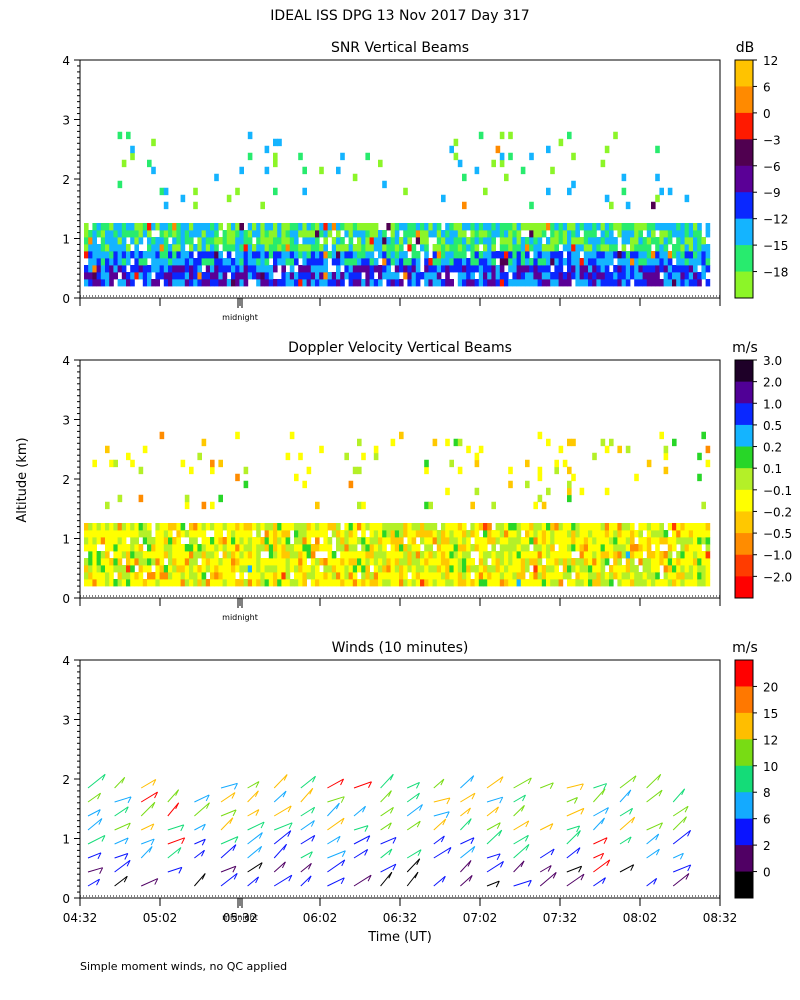  Describe the element at coordinates (66, 899) in the screenshot. I see `y-tick-label: 0` at that location.